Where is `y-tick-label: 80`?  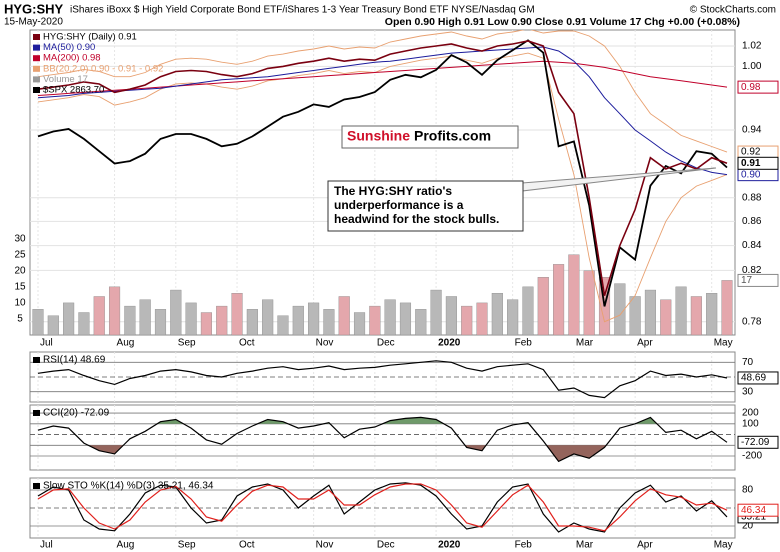
y-tick-label: 80 is located at coordinates (748, 490).